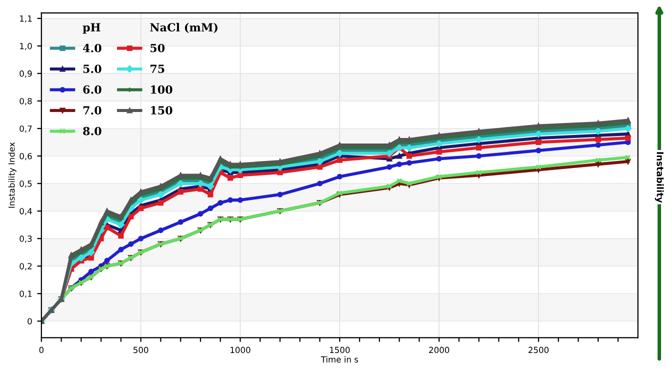  Describe the element at coordinates (12, 175) in the screenshot. I see `y-axis-title: Instability Index` at that location.